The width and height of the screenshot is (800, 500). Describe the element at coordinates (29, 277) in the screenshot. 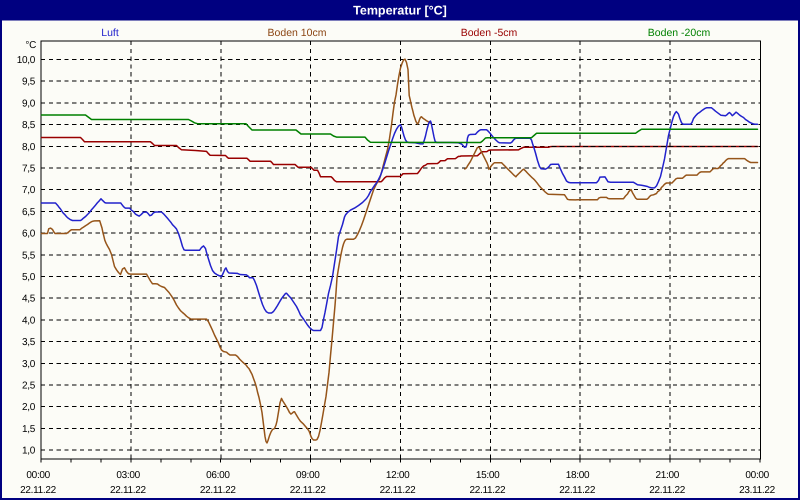

I see `svg-text: 5,0` at that location.